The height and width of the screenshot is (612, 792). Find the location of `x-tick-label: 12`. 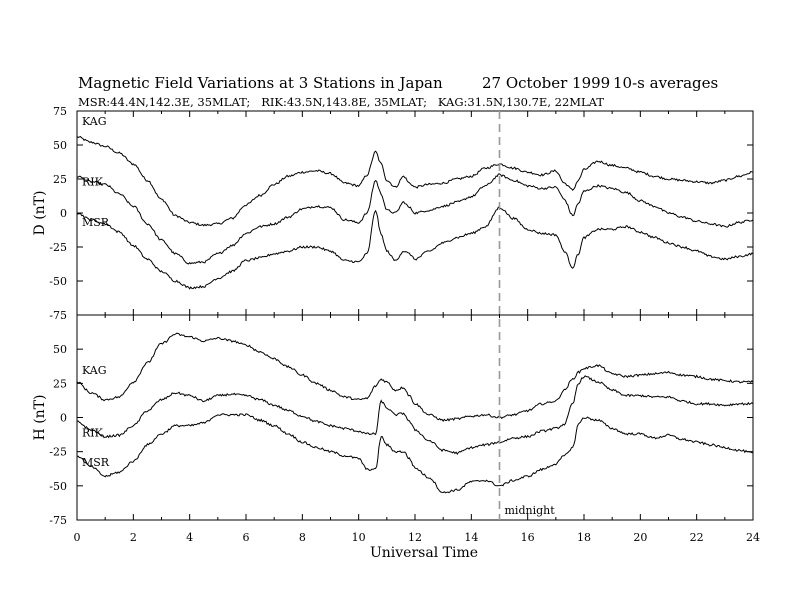

x-tick-label: 12 is located at coordinates (415, 537).